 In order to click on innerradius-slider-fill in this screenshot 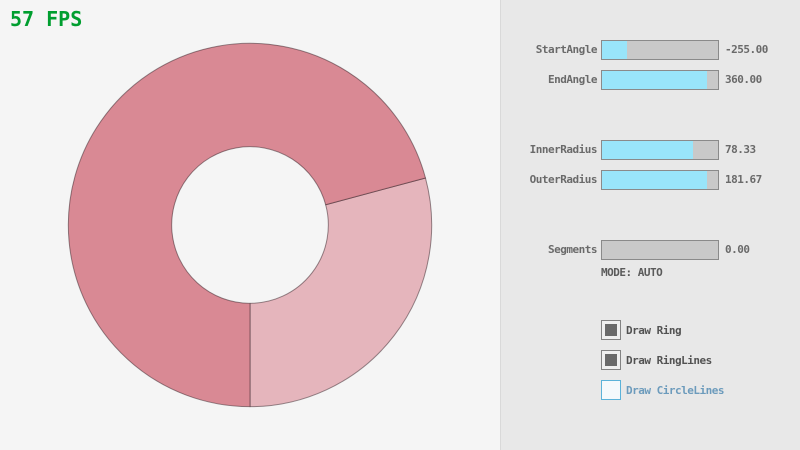, I will do `click(647, 150)`.